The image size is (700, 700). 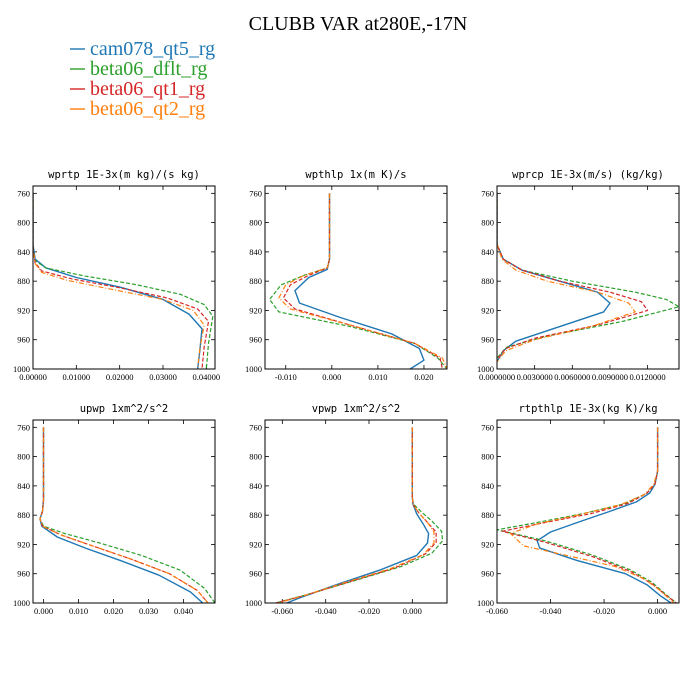 I want to click on x-tick-label: -0.010, so click(x=286, y=377).